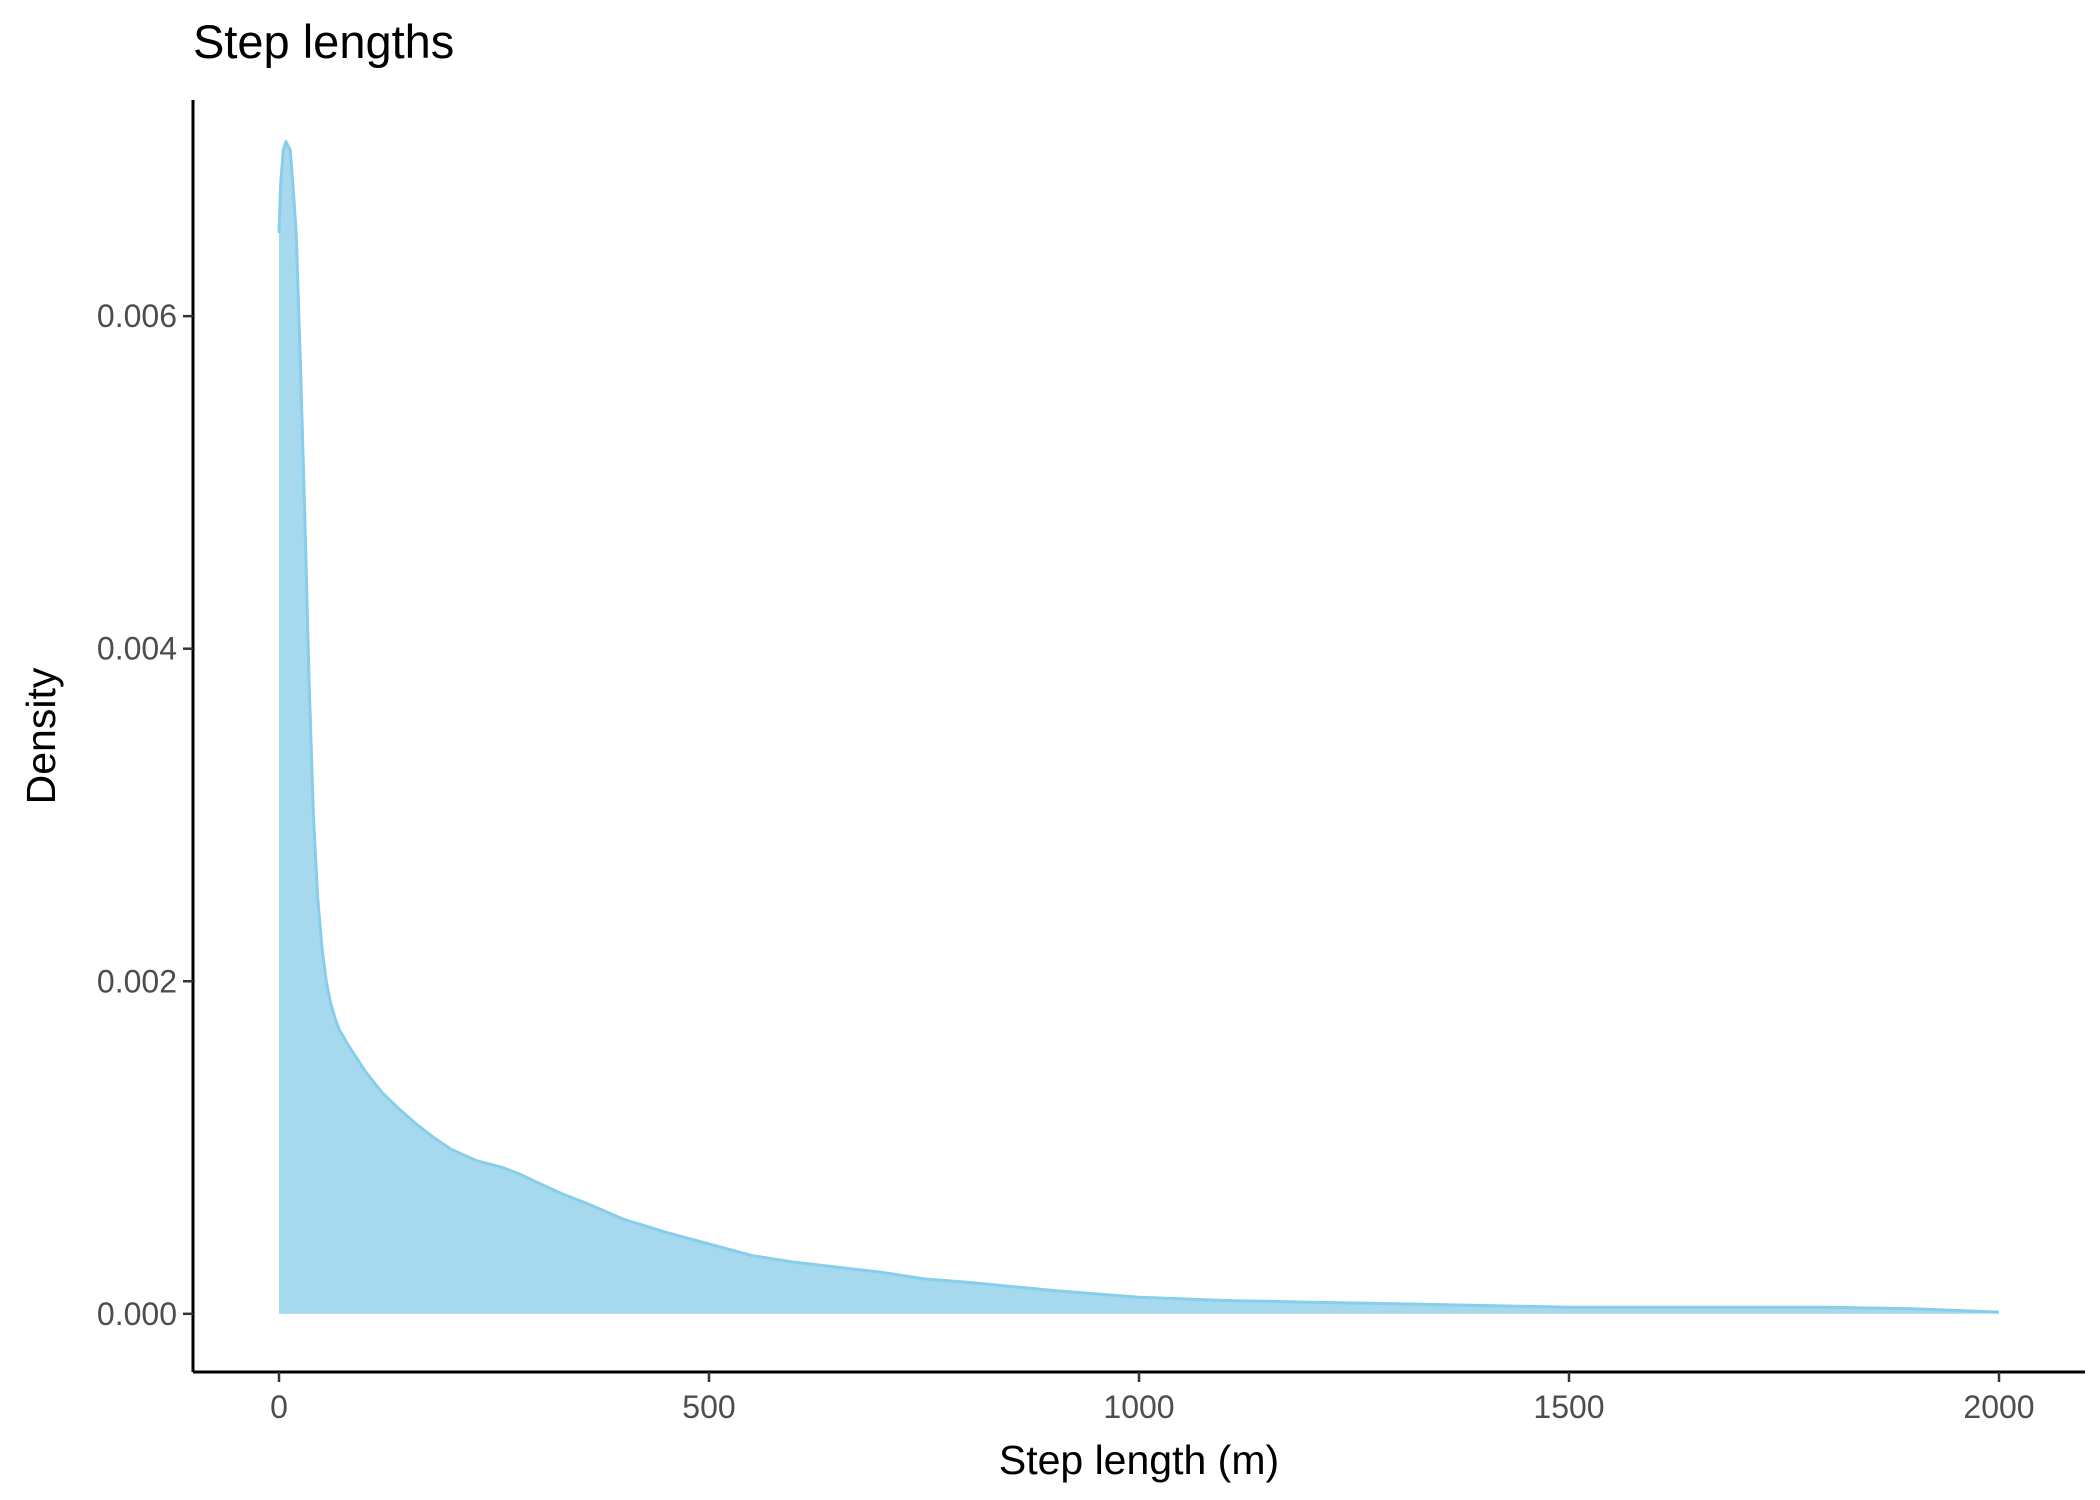 This screenshot has height=1500, width=2100. Describe the element at coordinates (137, 981) in the screenshot. I see `y-tick-label: 0.002` at that location.